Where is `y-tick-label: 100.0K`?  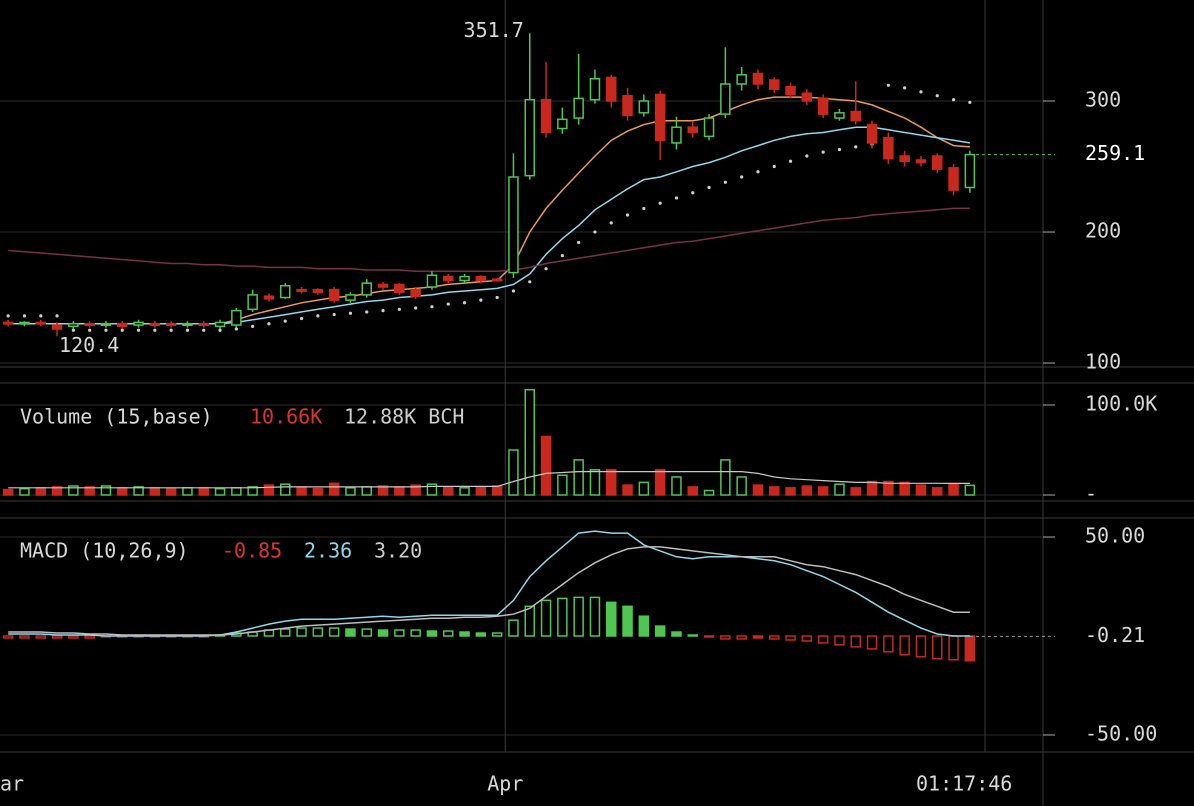
y-tick-label: 100.0K is located at coordinates (1121, 403).